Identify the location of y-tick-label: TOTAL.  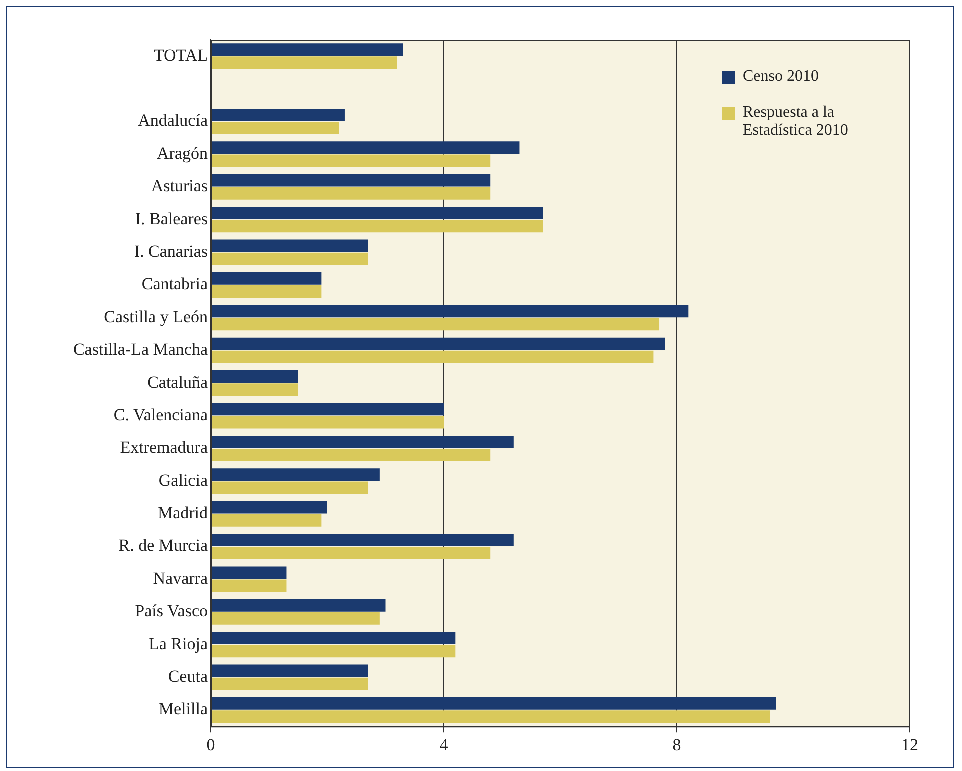
(181, 55).